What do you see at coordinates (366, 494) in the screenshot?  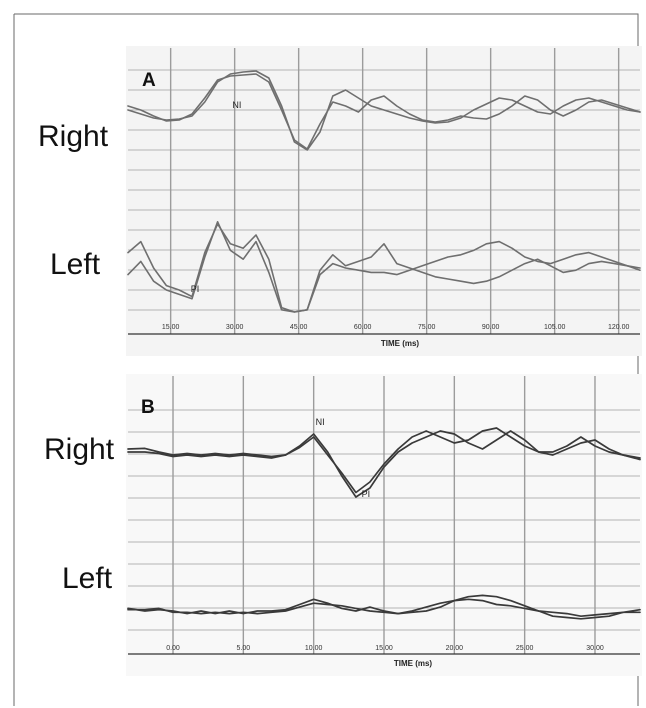 I see `panel-b-annotation-pi: PI` at bounding box center [366, 494].